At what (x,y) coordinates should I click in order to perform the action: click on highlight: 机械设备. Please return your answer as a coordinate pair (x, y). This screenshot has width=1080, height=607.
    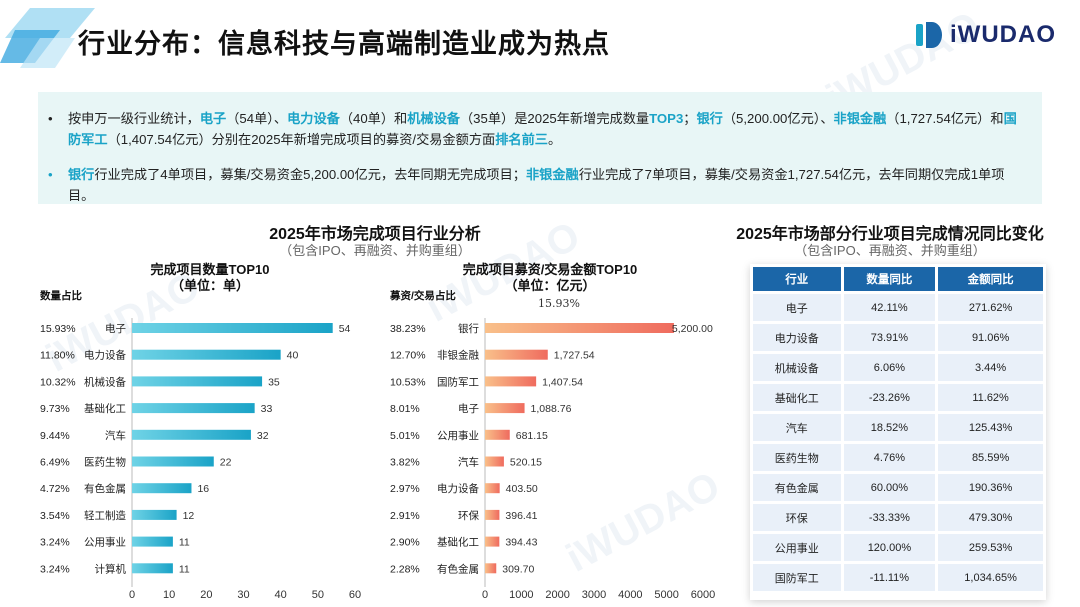
    Looking at the image, I should click on (433, 118).